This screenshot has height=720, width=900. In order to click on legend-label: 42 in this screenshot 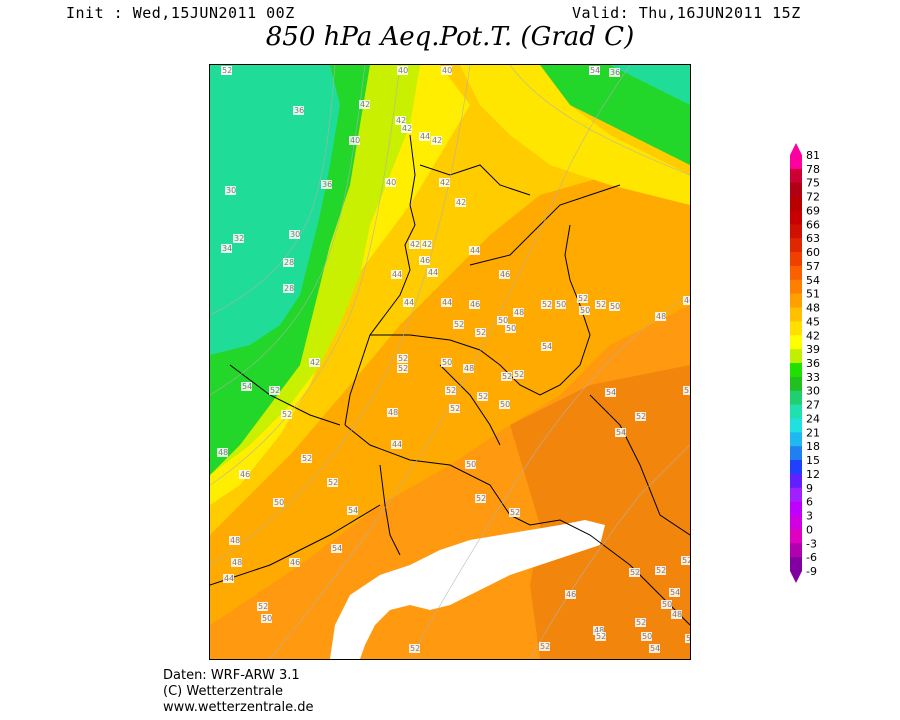, I will do `click(813, 335)`.